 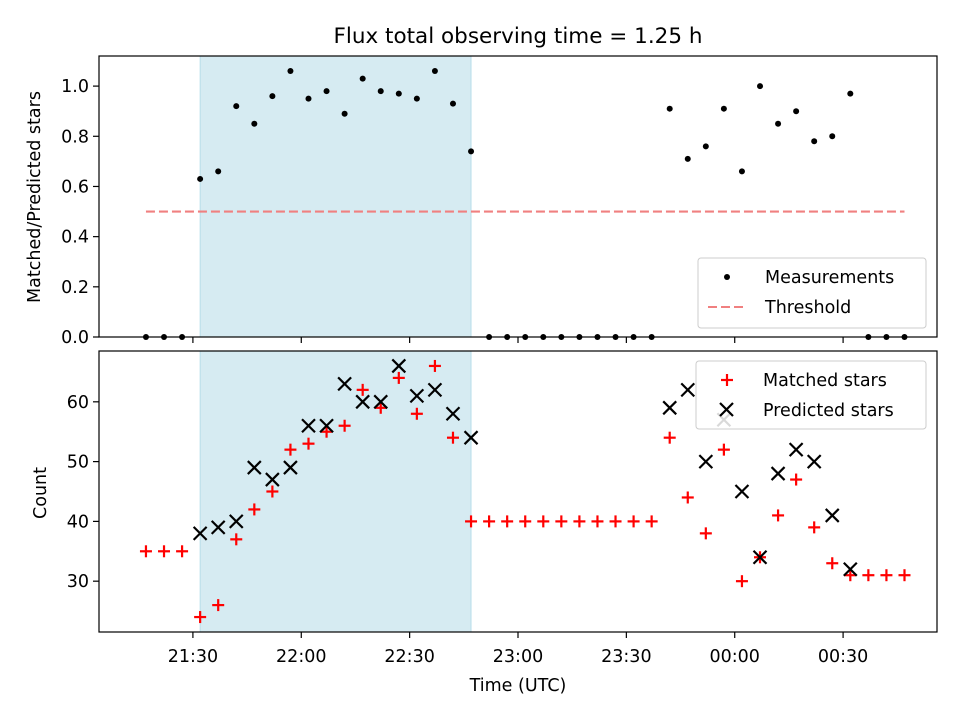 I want to click on top-y-tick-label: 0.2, so click(x=75, y=288).